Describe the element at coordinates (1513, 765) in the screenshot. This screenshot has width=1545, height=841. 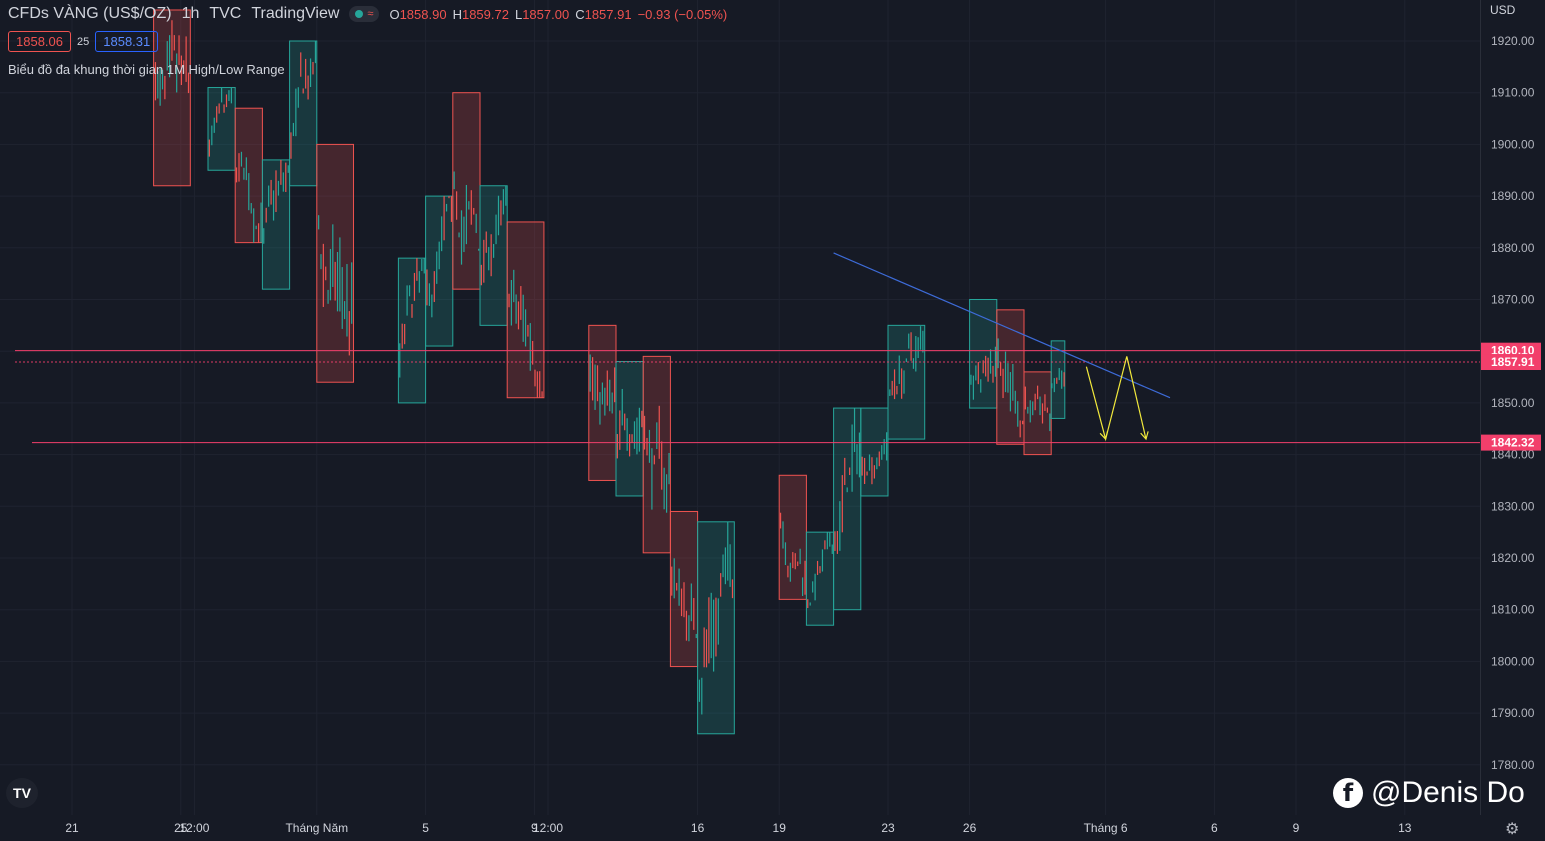
I see `price-tick-label: 1780.00` at that location.